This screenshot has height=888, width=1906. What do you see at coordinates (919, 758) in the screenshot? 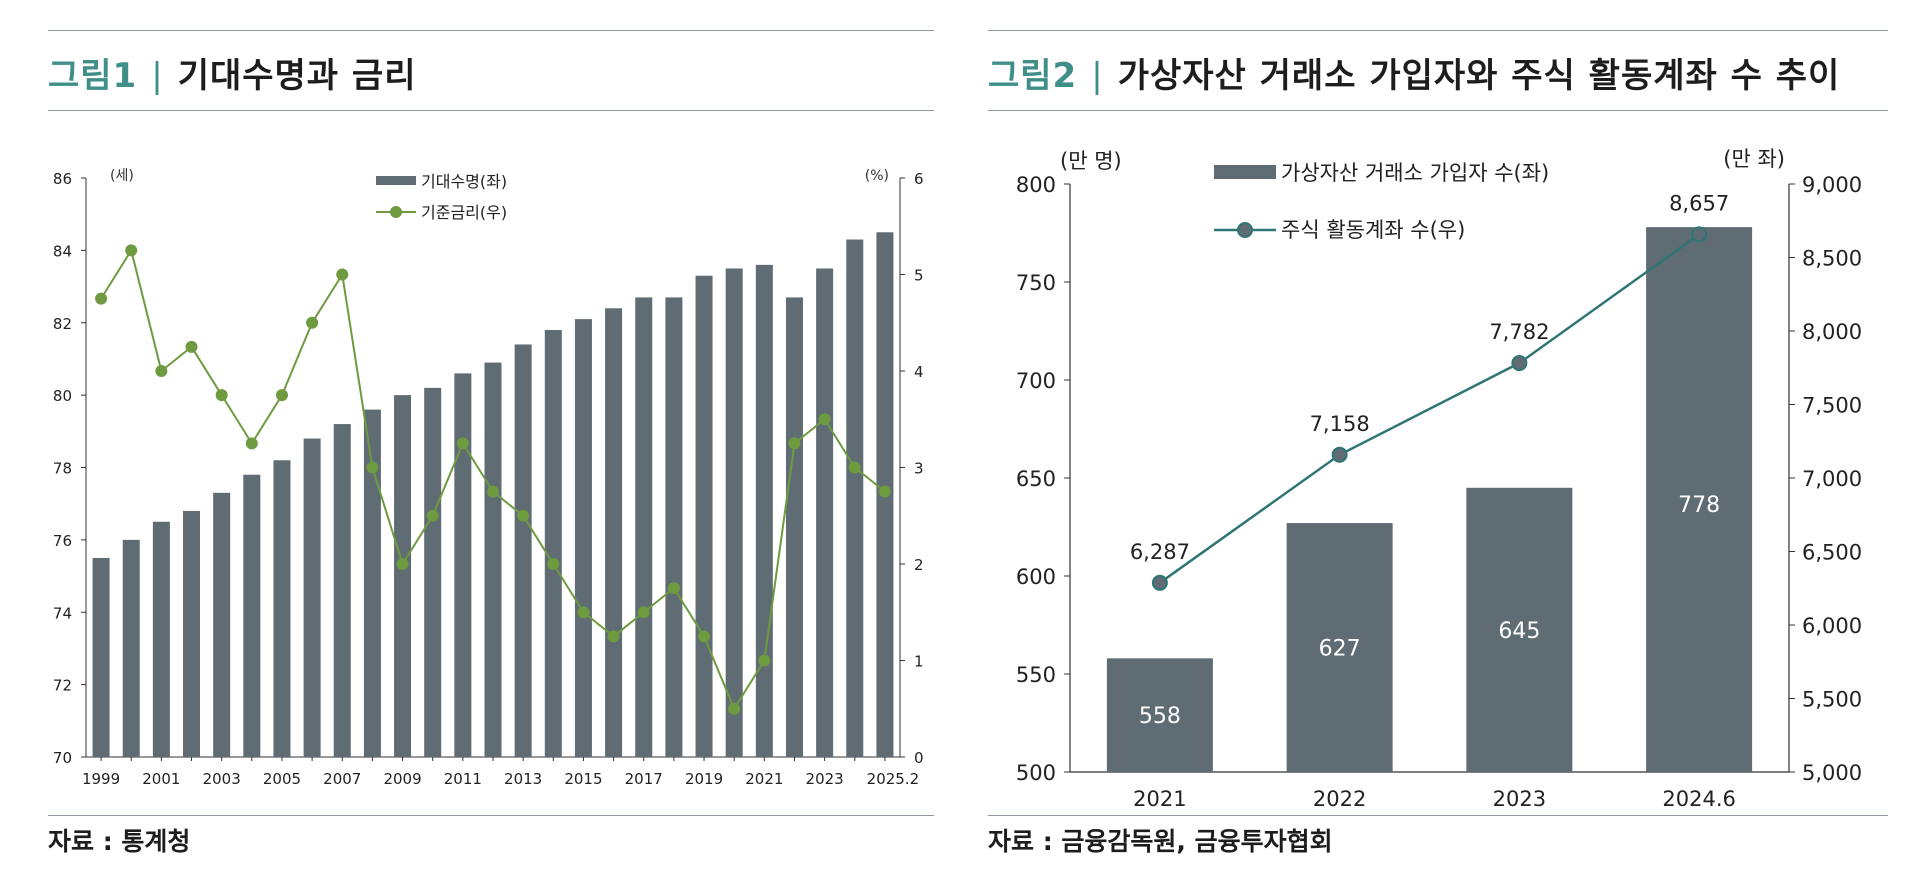
I see `right-tick-label: 0` at bounding box center [919, 758].